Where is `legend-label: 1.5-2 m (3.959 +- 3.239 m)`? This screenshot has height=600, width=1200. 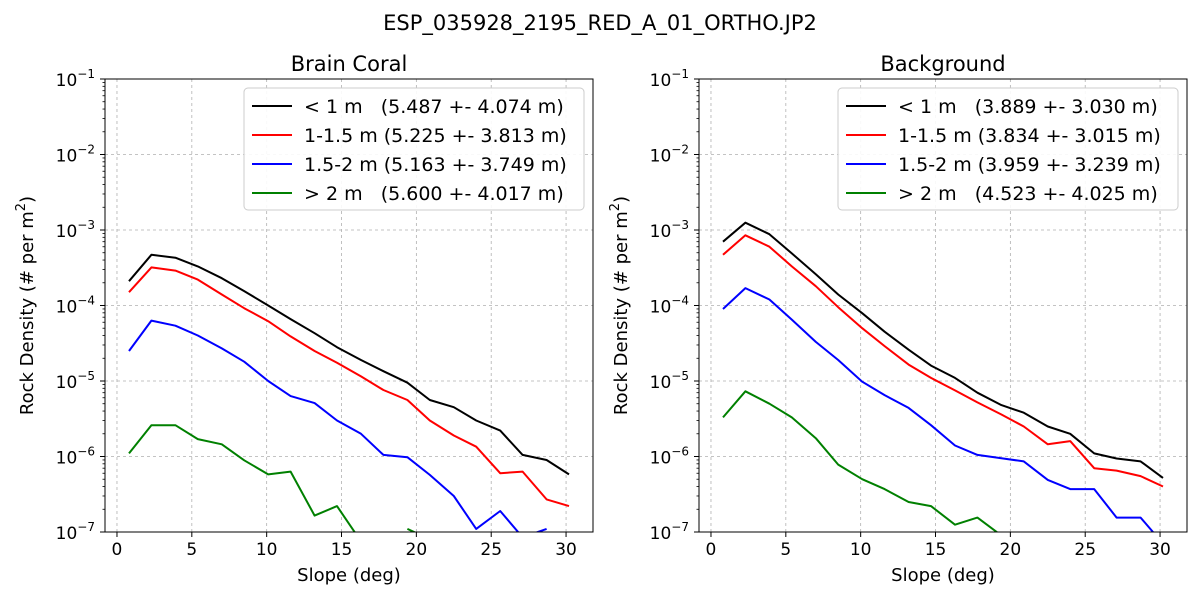
legend-label: 1.5-2 m (3.959 +- 3.239 m) is located at coordinates (1029, 165).